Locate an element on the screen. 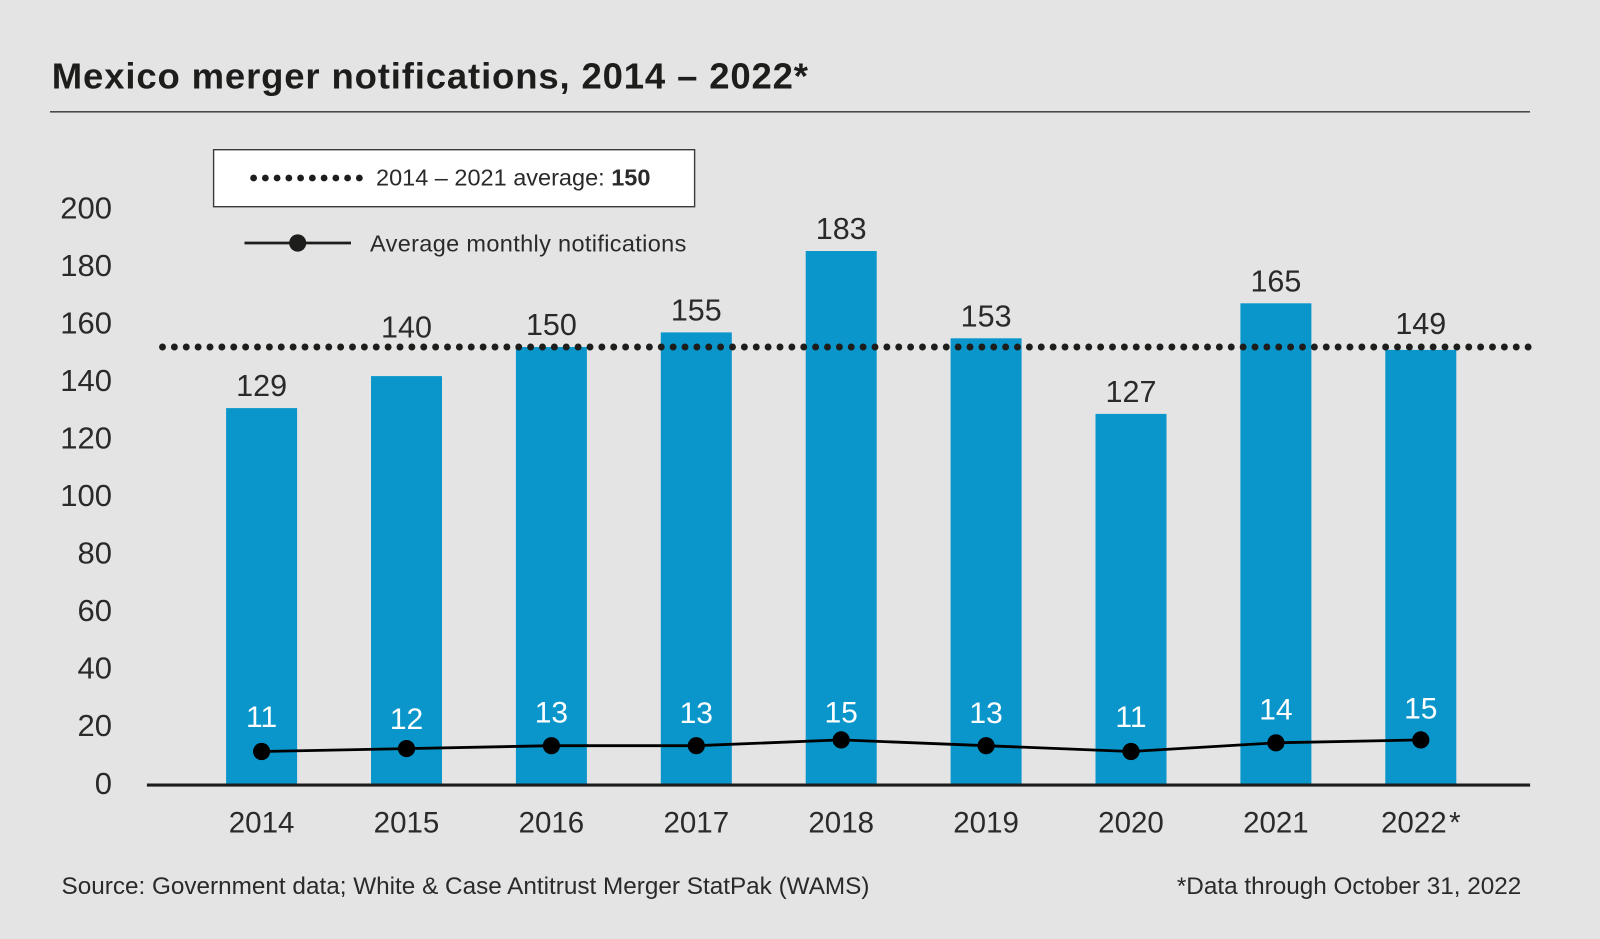 The height and width of the screenshot is (939, 1600). svg-text: 165 is located at coordinates (1275, 281).